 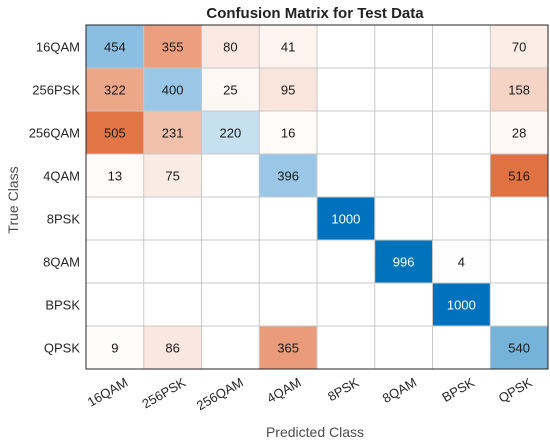 I want to click on cell-value-label: 365, so click(x=288, y=348).